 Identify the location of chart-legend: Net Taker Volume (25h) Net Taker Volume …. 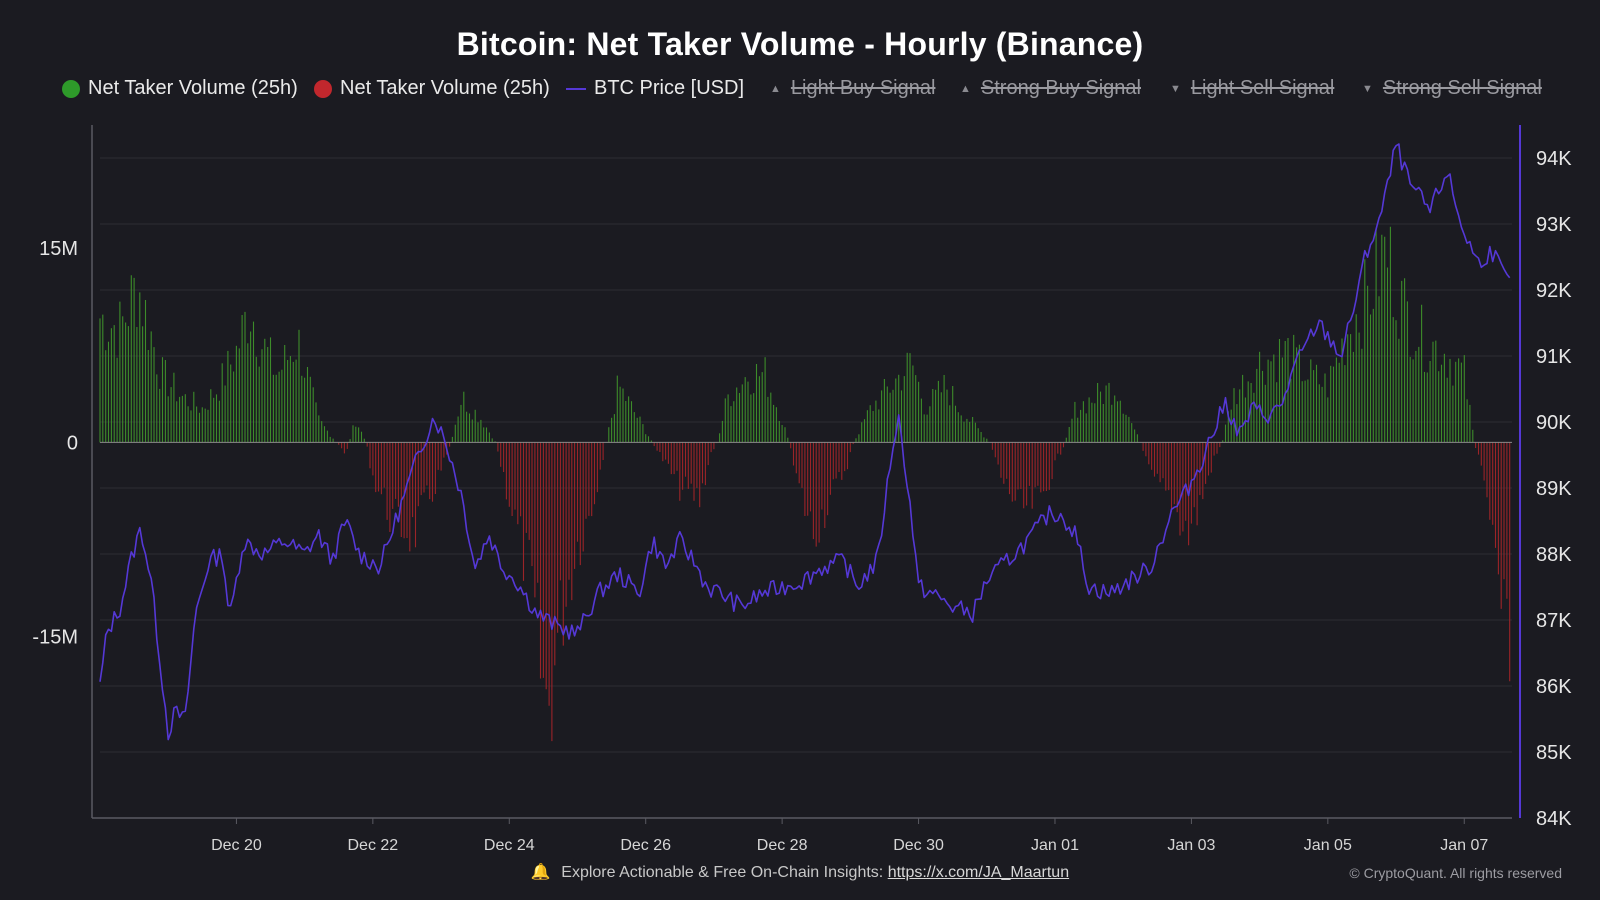
(800, 90).